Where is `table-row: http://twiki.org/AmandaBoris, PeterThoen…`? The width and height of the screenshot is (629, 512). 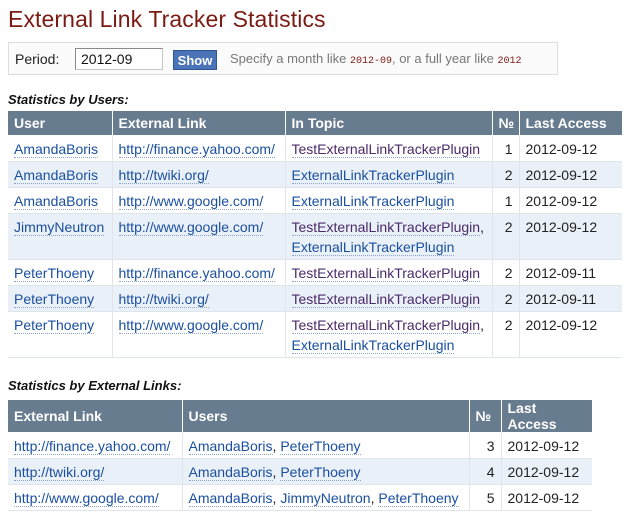 table-row: http://twiki.org/AmandaBoris, PeterThoen… is located at coordinates (300, 471).